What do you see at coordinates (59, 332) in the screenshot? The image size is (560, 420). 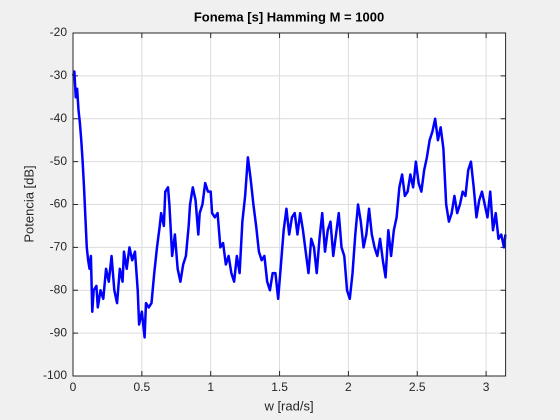 I see `y-tick-label: -90` at bounding box center [59, 332].